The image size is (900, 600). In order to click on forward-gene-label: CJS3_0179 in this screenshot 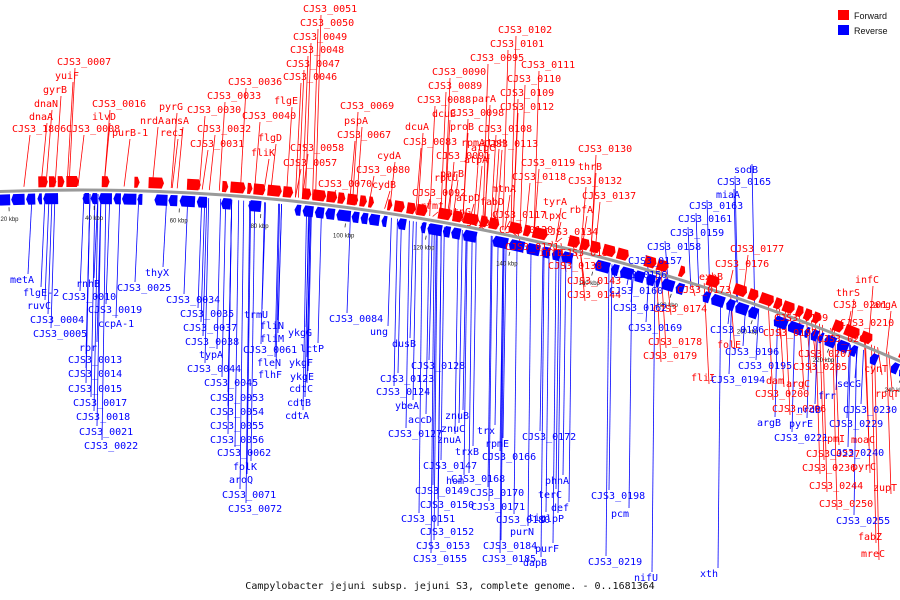, I will do `click(670, 356)`.